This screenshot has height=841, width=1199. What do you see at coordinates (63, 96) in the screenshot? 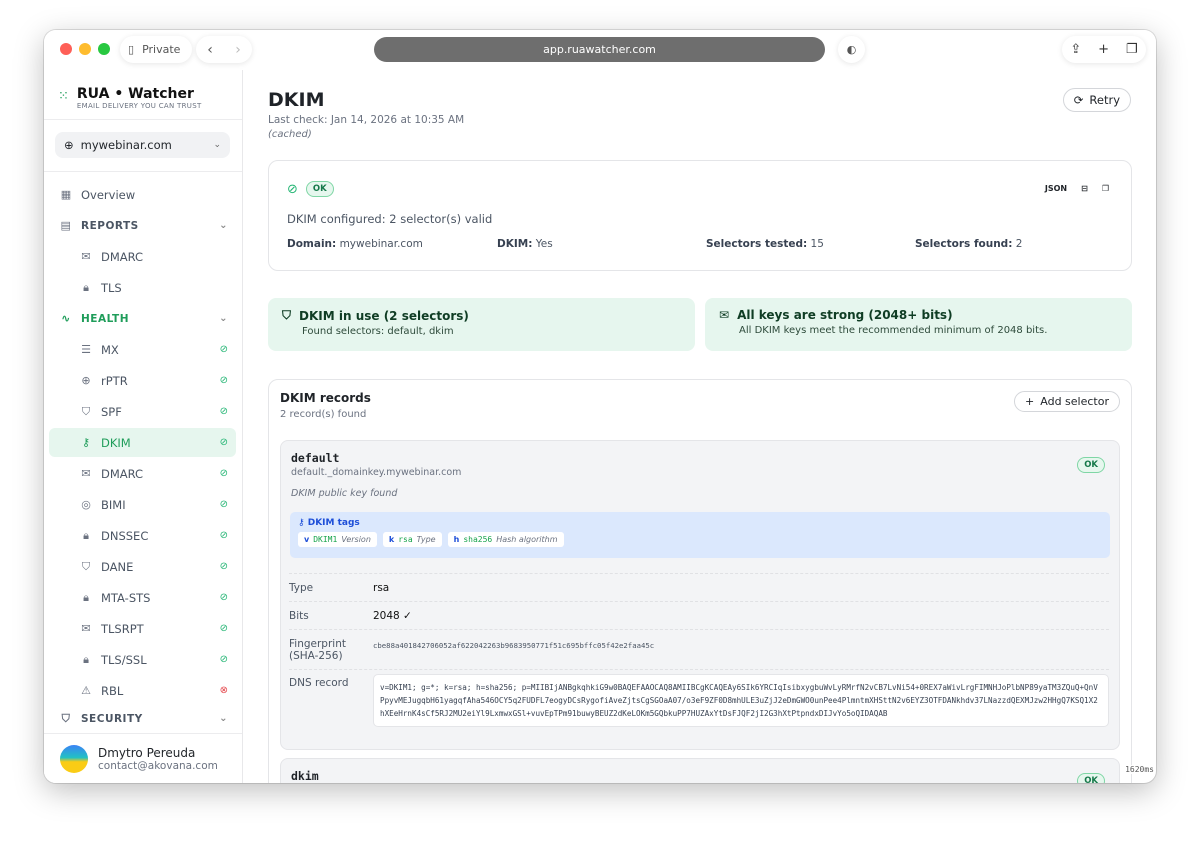
I see `logo-icon: ⁙` at bounding box center [63, 96].